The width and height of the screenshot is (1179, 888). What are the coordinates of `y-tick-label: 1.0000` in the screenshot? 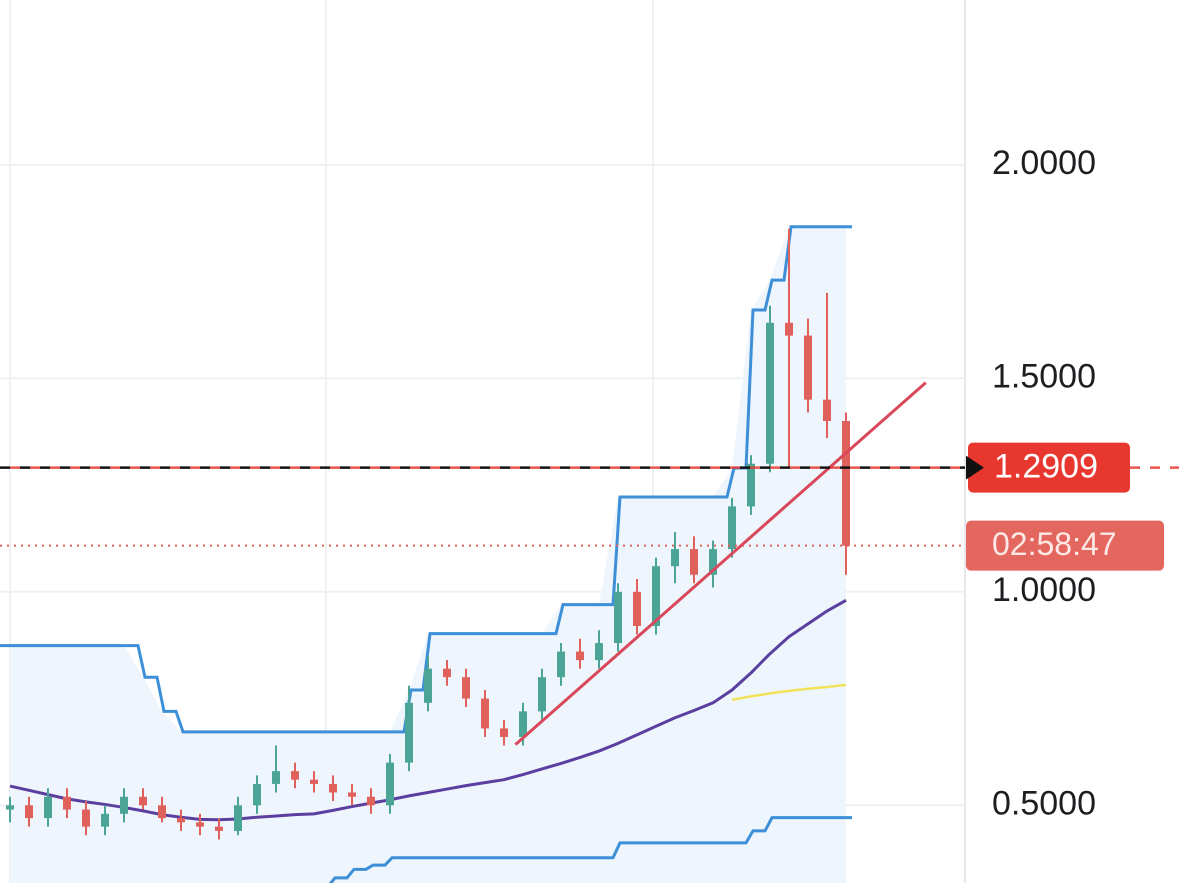 It's located at (1044, 590).